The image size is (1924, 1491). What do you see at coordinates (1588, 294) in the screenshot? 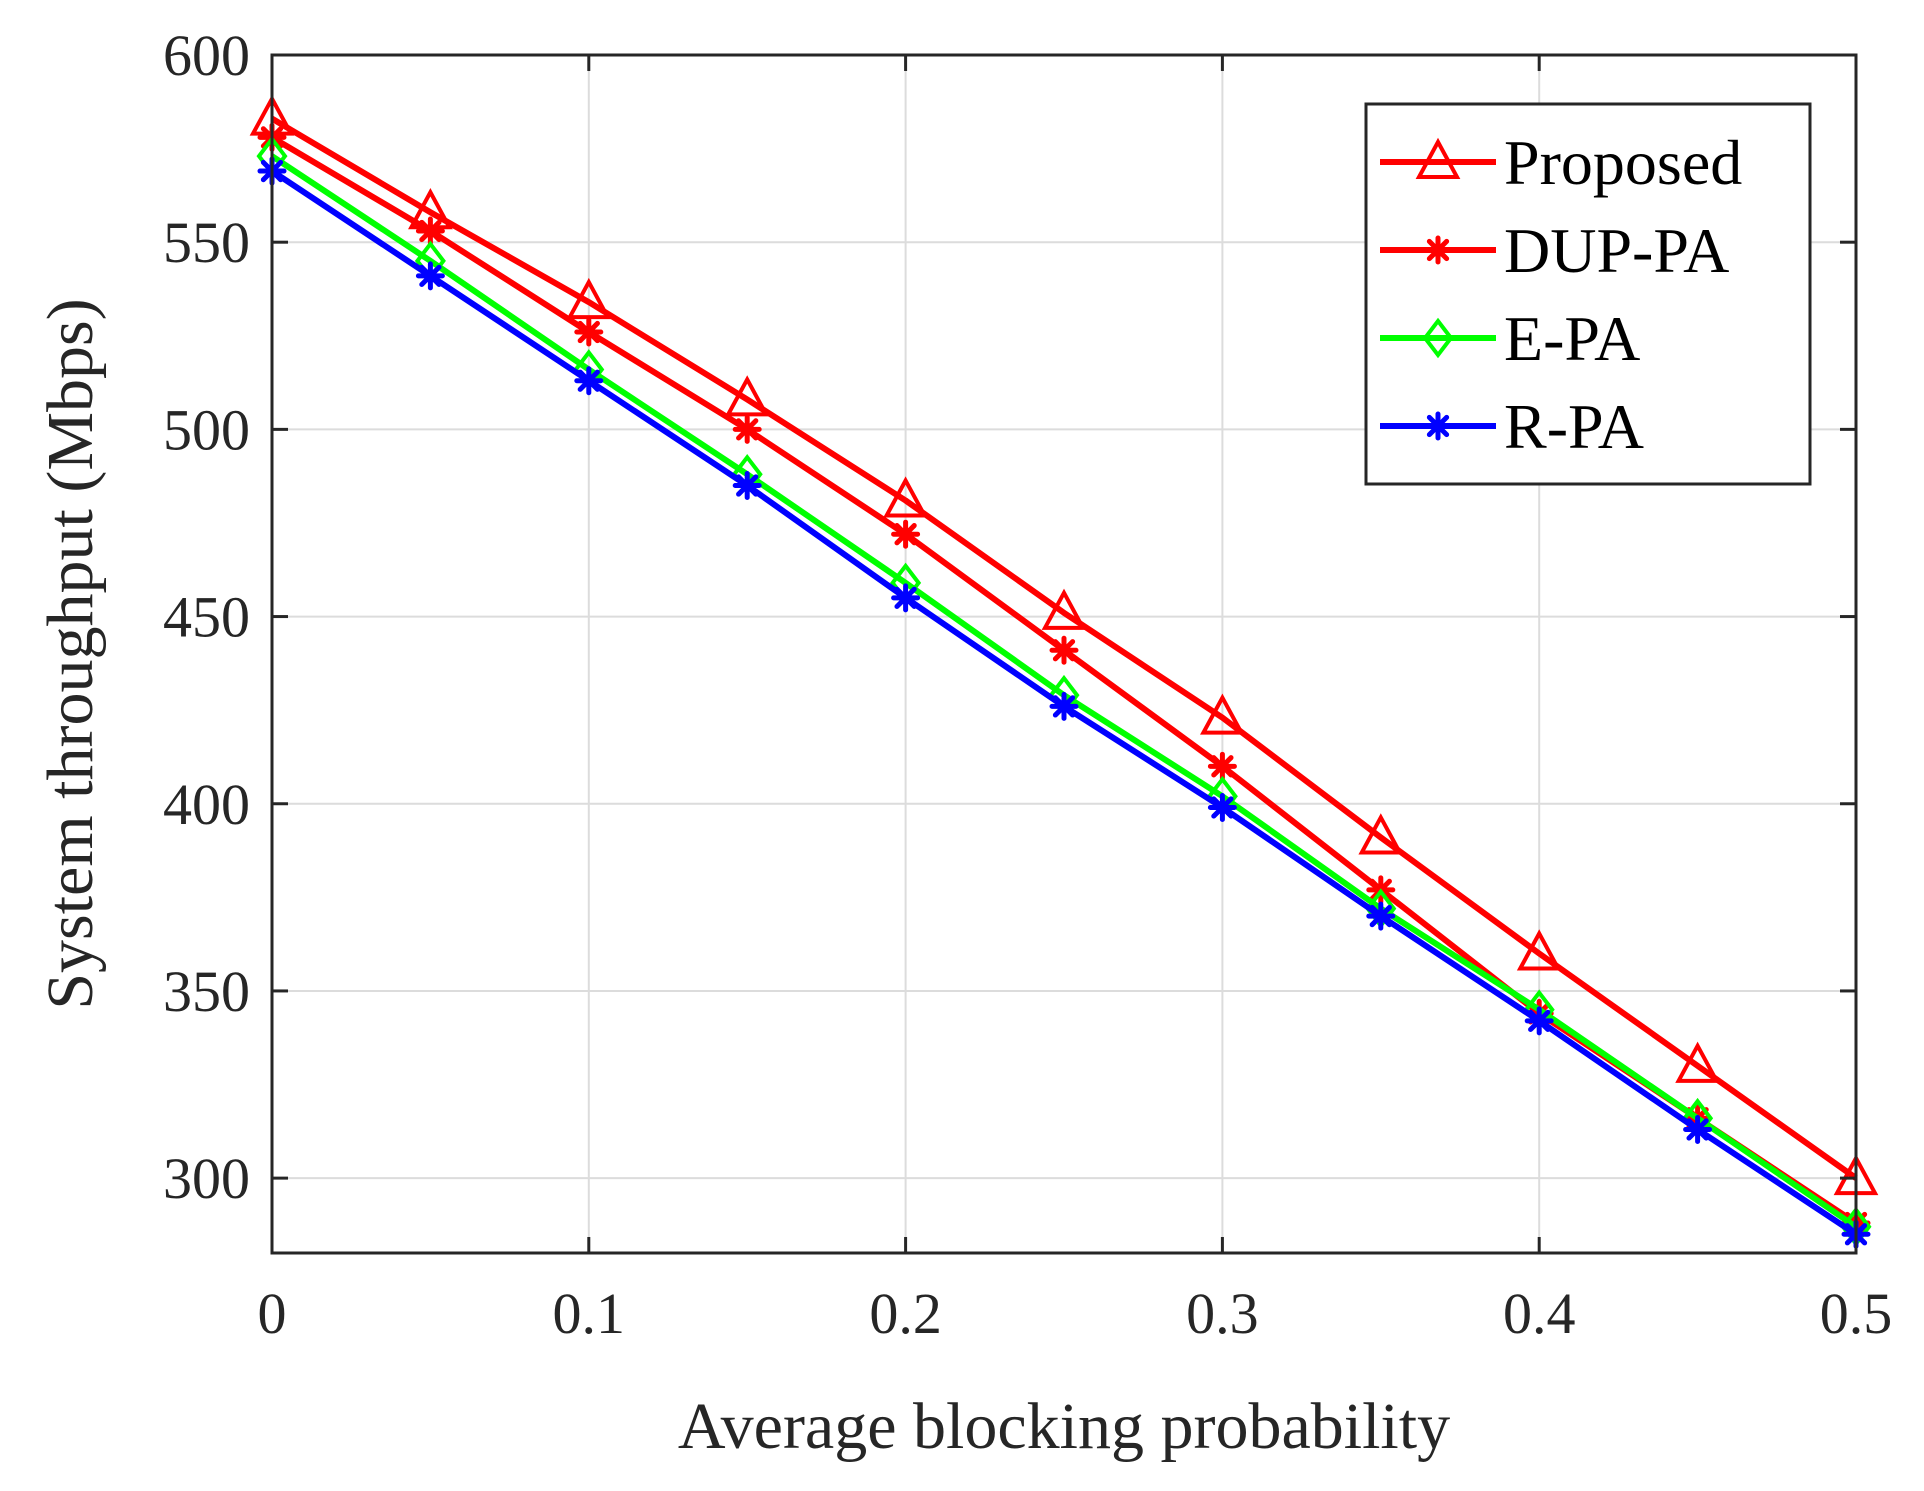
I see `legend: Proposed DUP-PA E-PA R-PA` at bounding box center [1588, 294].